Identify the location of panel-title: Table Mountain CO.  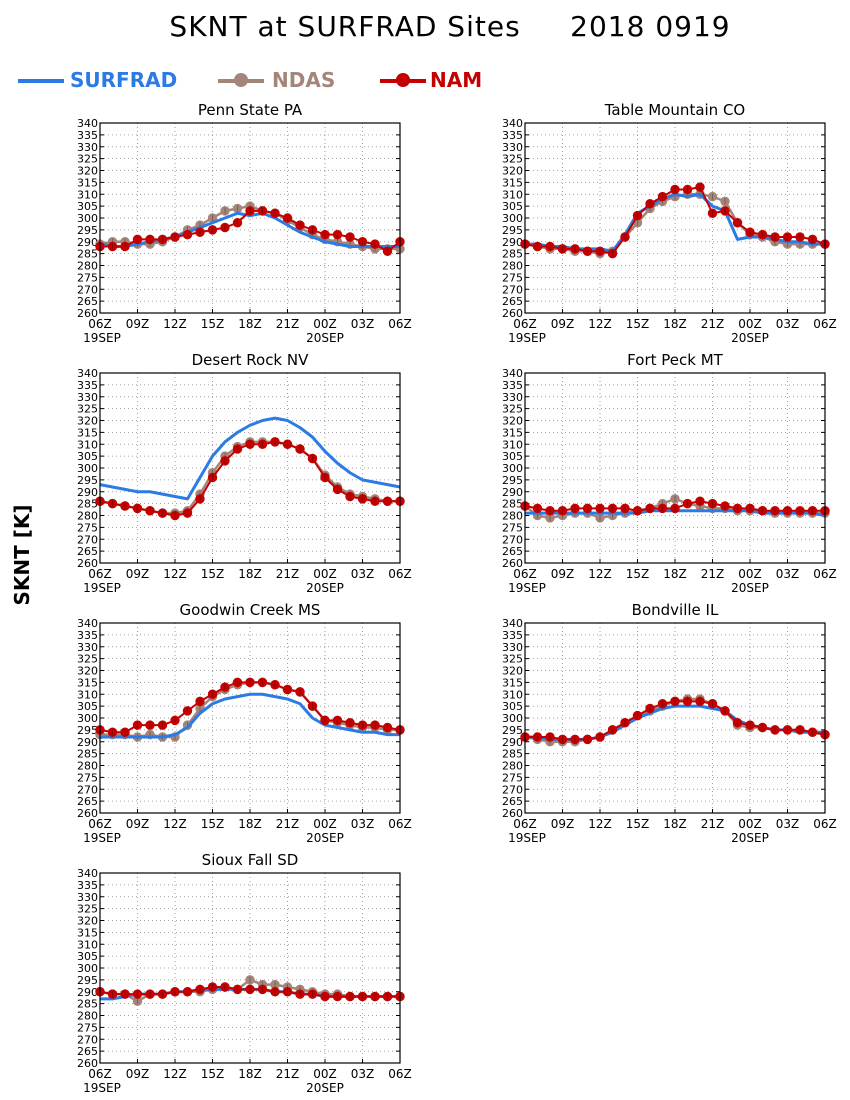
(675, 110).